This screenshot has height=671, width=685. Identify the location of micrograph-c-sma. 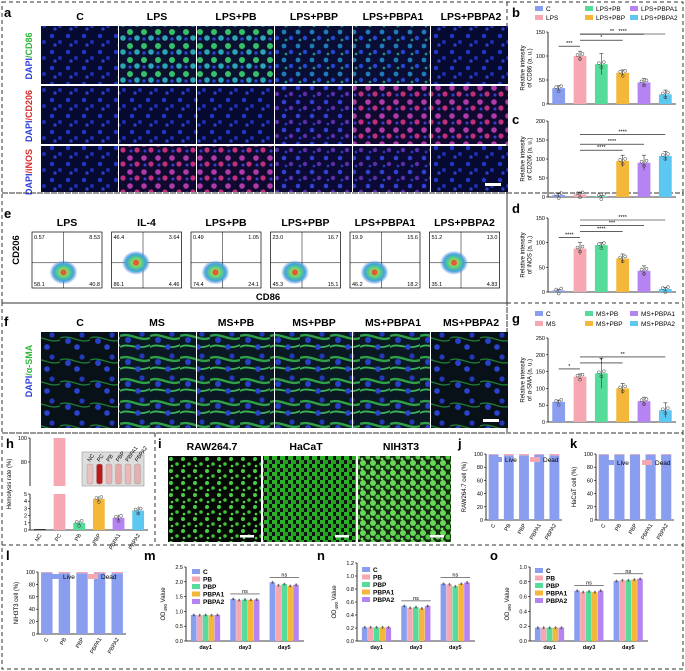
(79, 380).